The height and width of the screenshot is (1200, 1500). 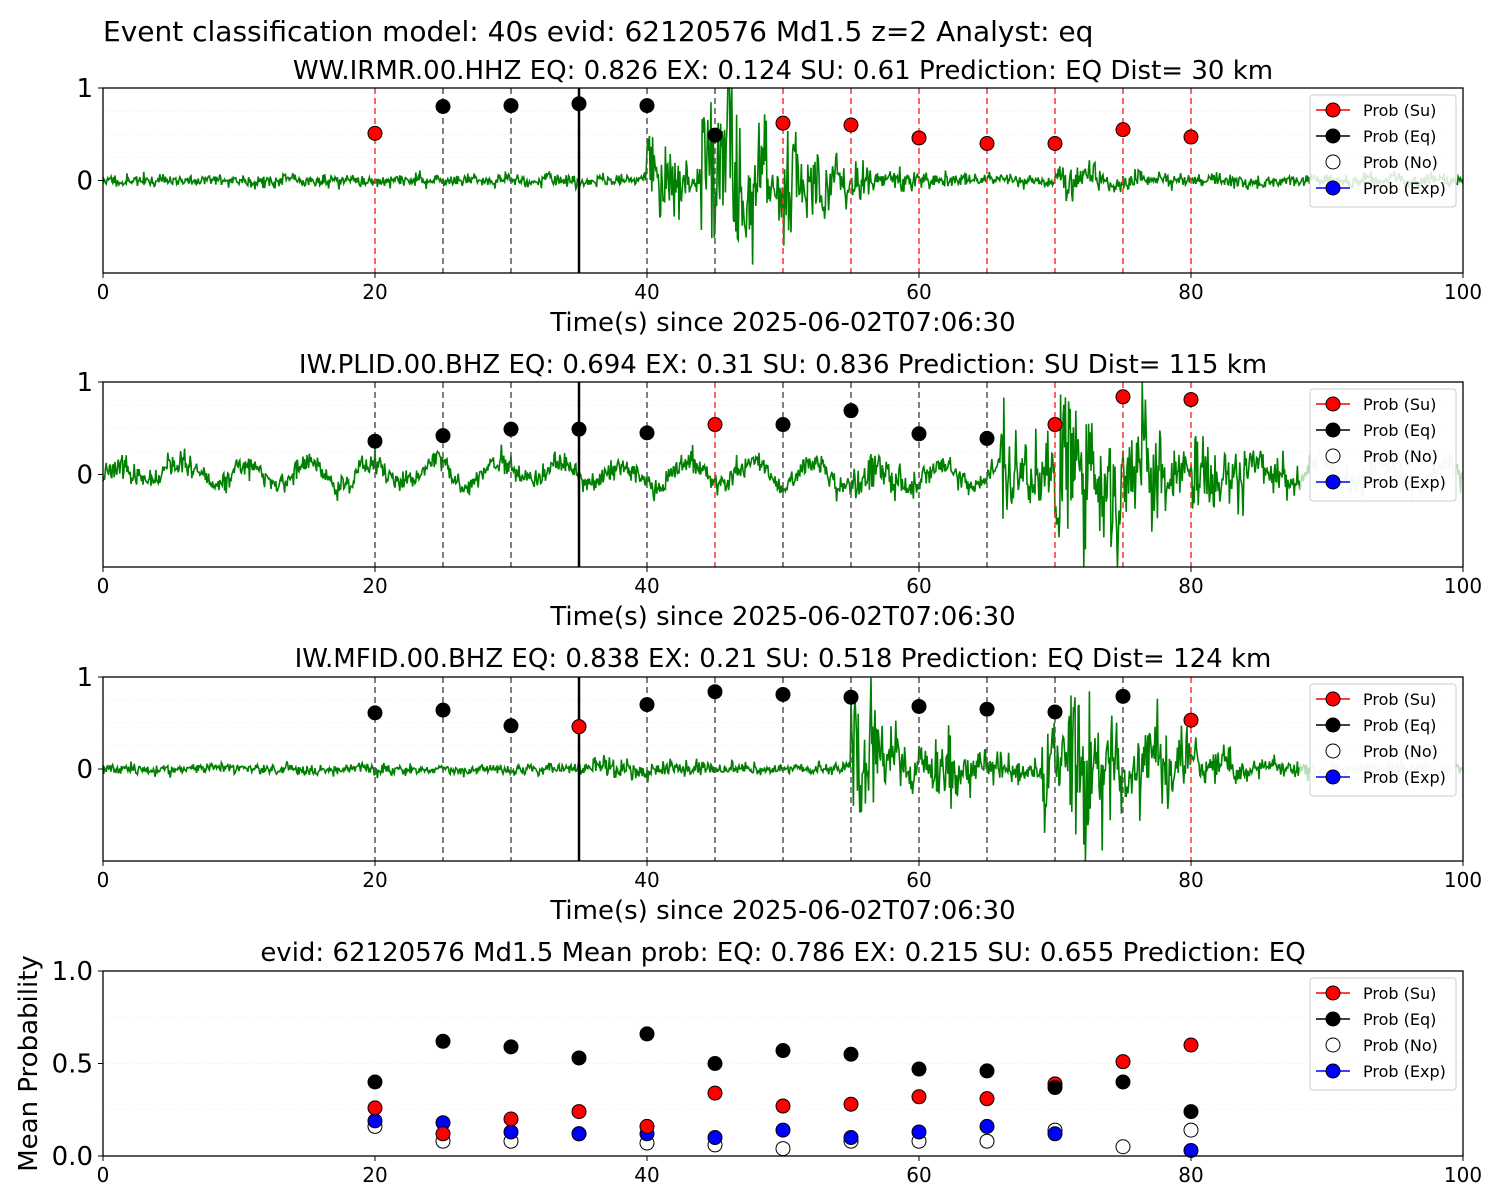 I want to click on y-axis-label: Mean Probability, so click(x=29, y=1063).